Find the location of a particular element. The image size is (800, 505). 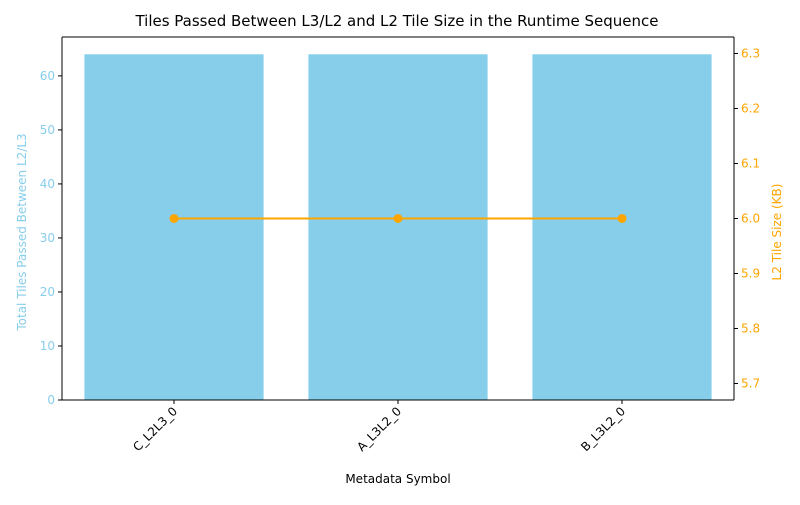

y-left-tick-label: 50 is located at coordinates (47, 130).